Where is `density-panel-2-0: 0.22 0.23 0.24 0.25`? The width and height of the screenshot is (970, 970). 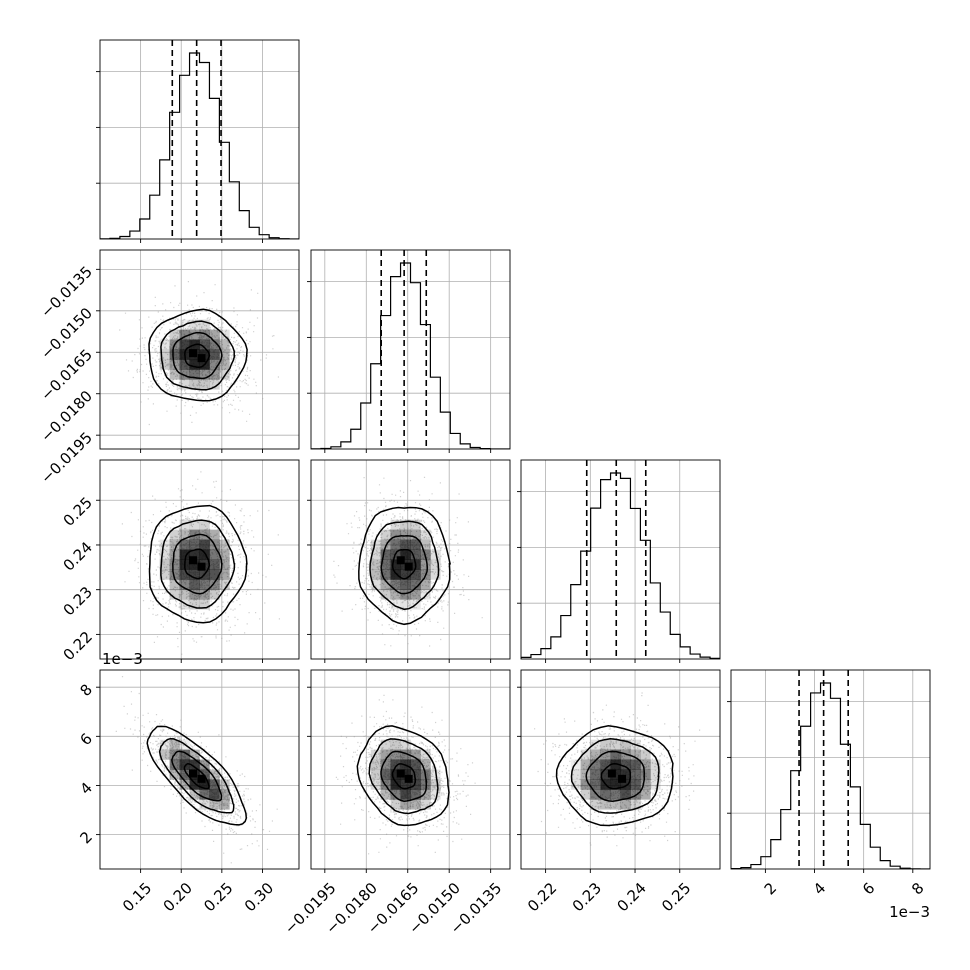 density-panel-2-0: 0.22 0.23 0.24 0.25 is located at coordinates (180, 561).